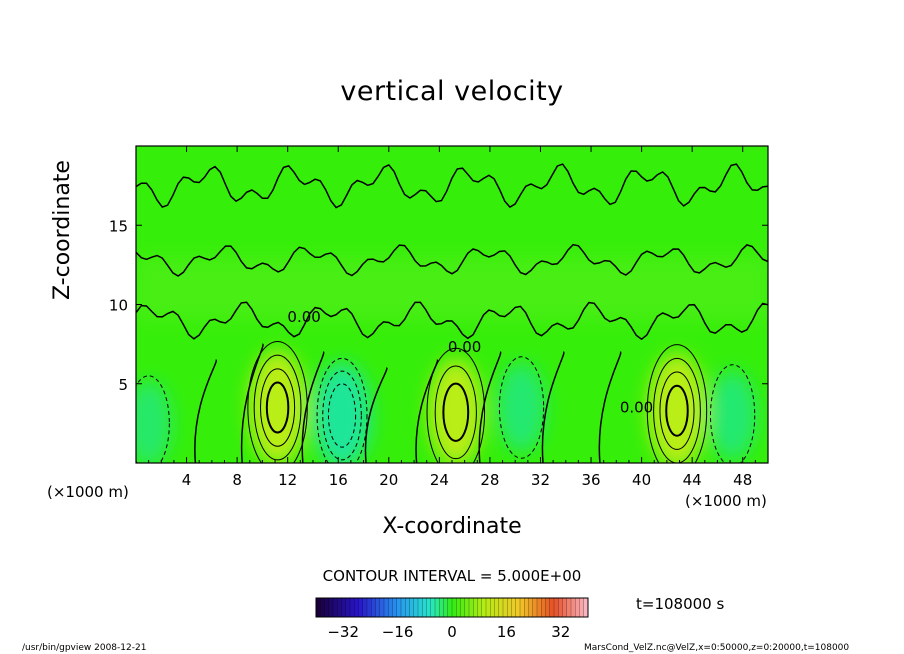 This screenshot has width=904, height=654. I want to click on x-tick-label-7: 32, so click(540, 480).